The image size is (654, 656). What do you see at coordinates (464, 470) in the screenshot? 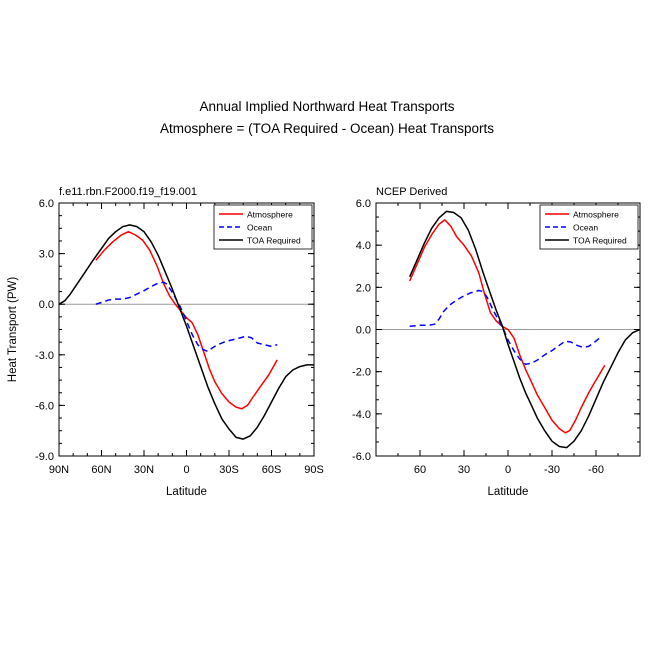
I see `x-tick-label: 30` at bounding box center [464, 470].